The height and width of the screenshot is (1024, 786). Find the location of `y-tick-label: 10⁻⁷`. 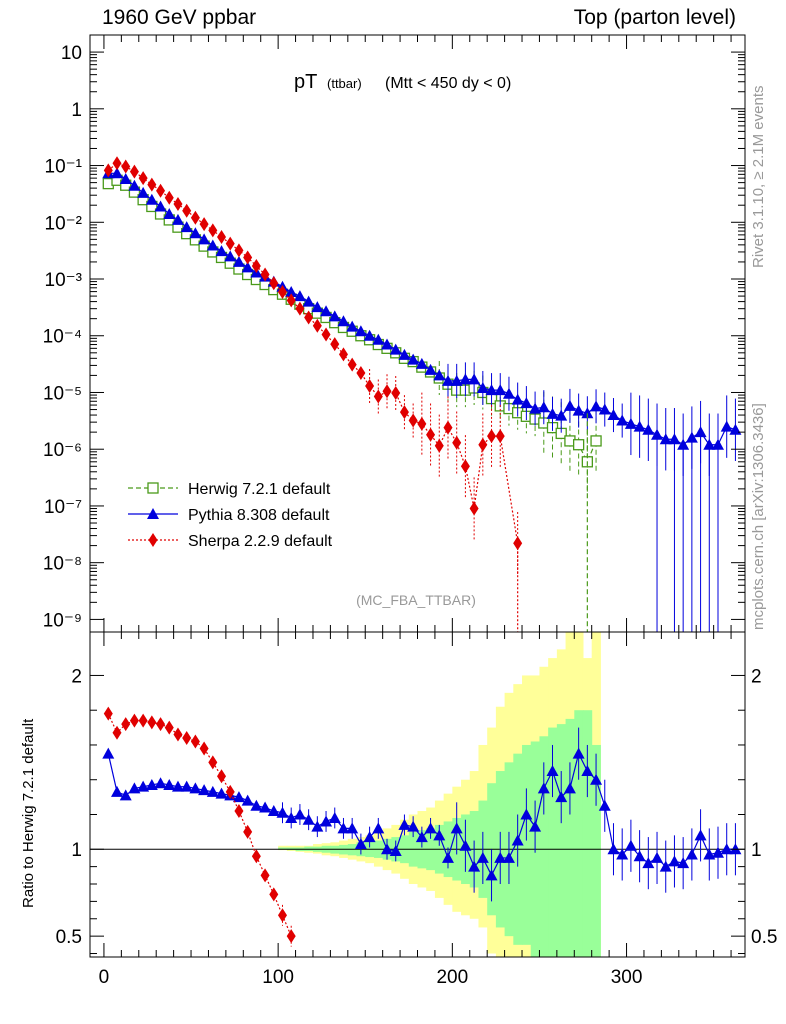

y-tick-label: 10⁻⁷ is located at coordinates (63, 507).